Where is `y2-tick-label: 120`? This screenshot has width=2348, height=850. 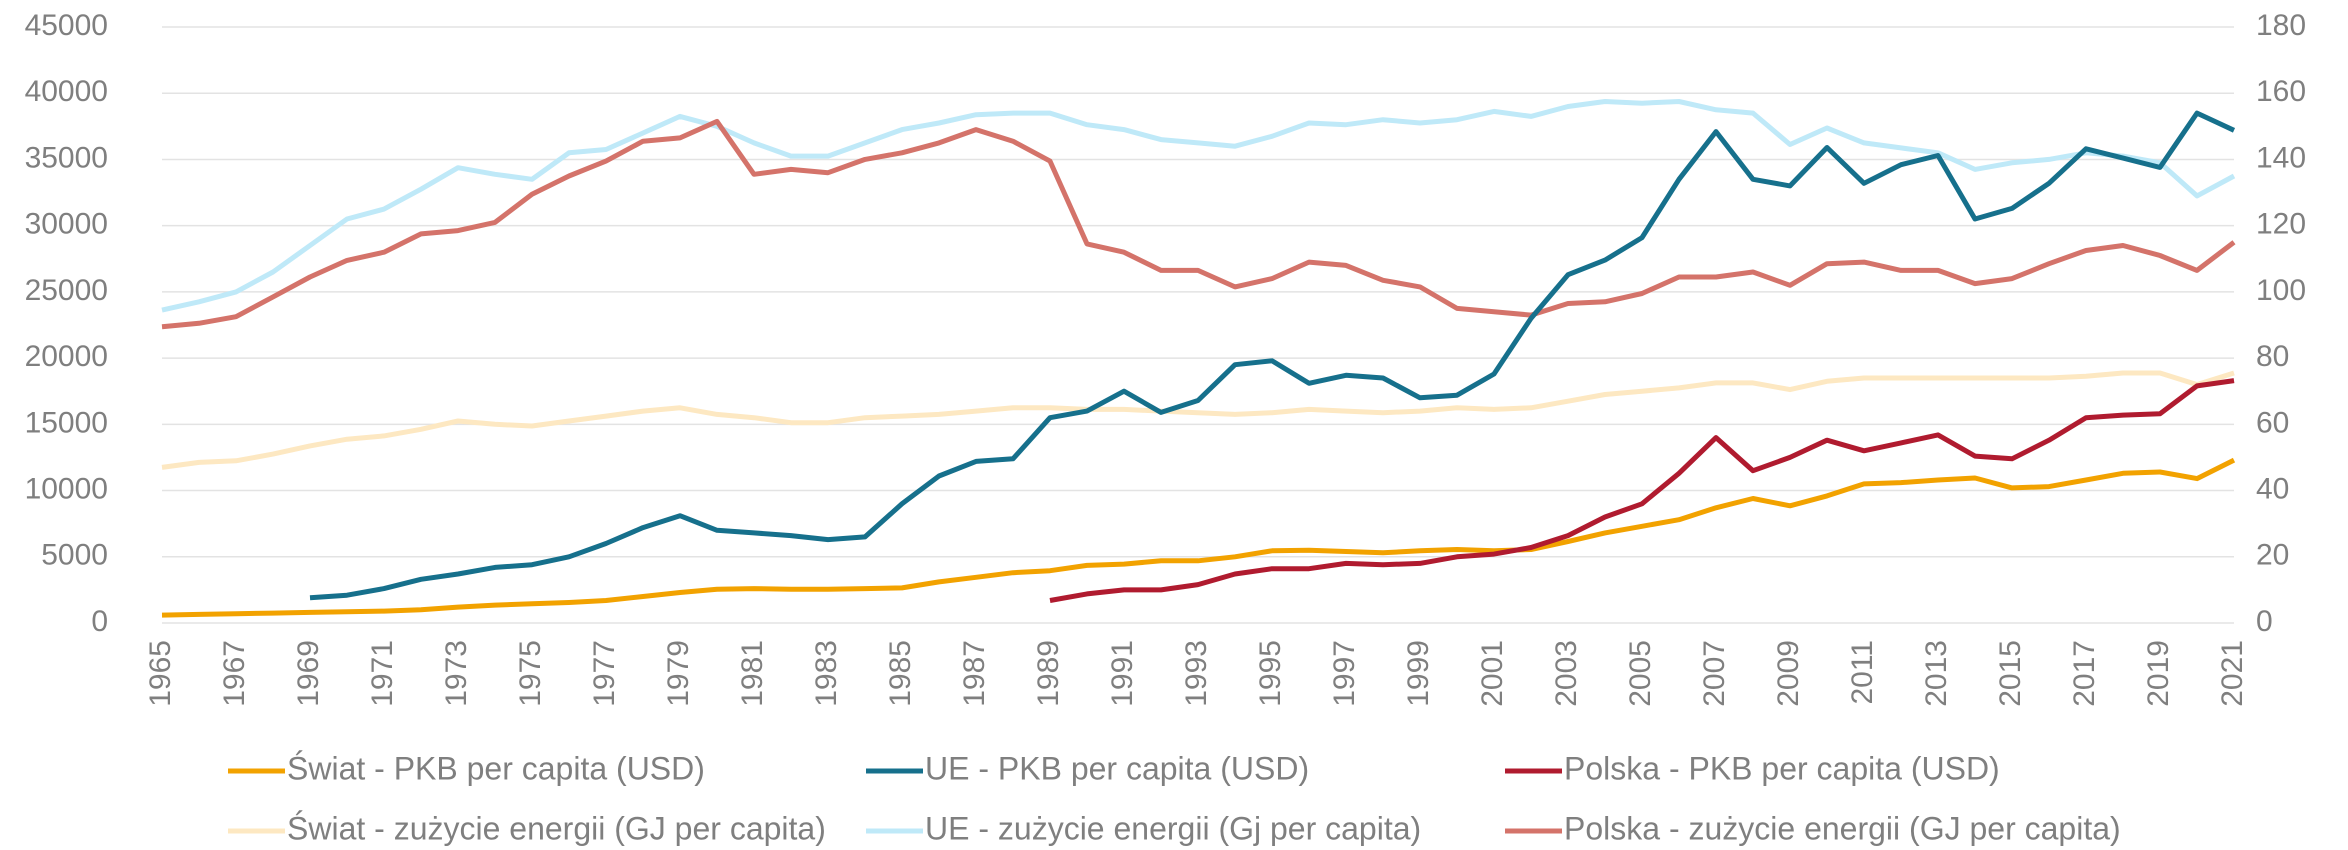 y2-tick-label: 120 is located at coordinates (2281, 224).